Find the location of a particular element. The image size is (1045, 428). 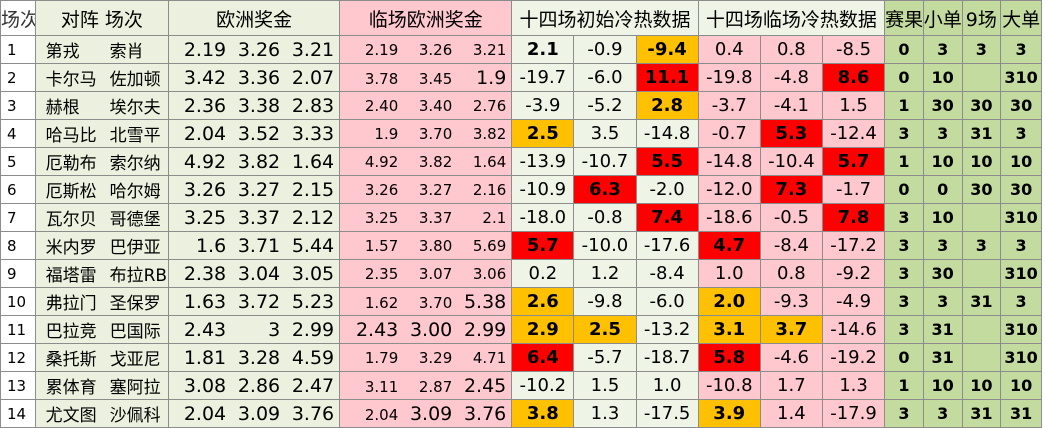

header-live-euro: 临场欧洲奖金 is located at coordinates (426, 18).